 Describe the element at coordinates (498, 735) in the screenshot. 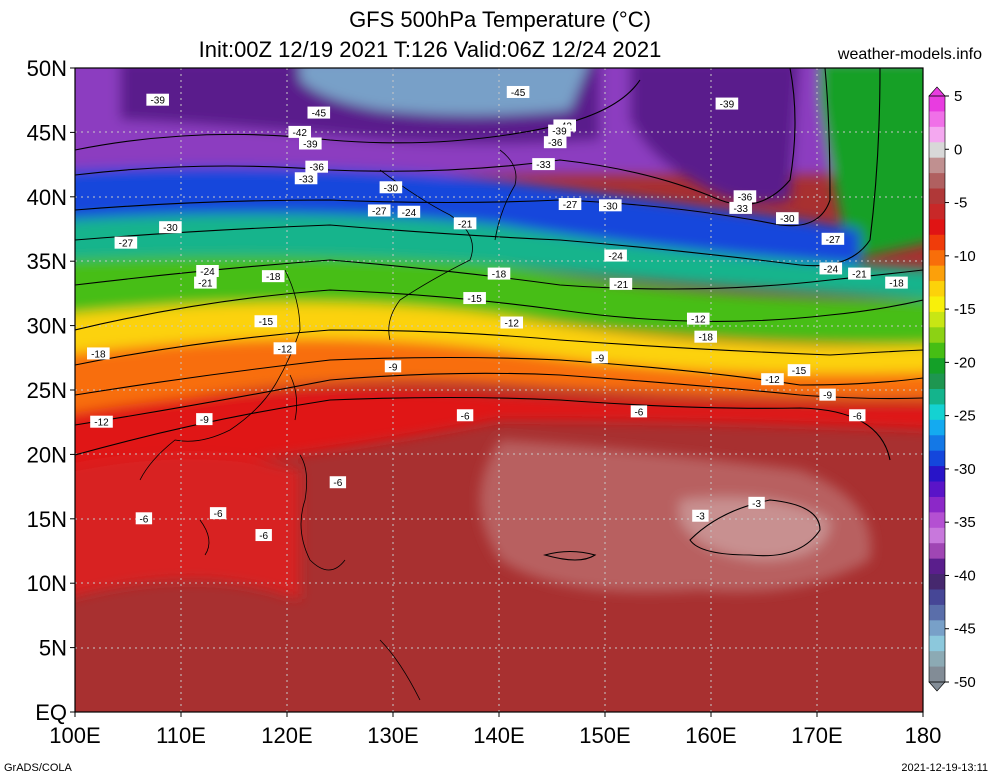

I see `lon-tick-label: 140E` at that location.